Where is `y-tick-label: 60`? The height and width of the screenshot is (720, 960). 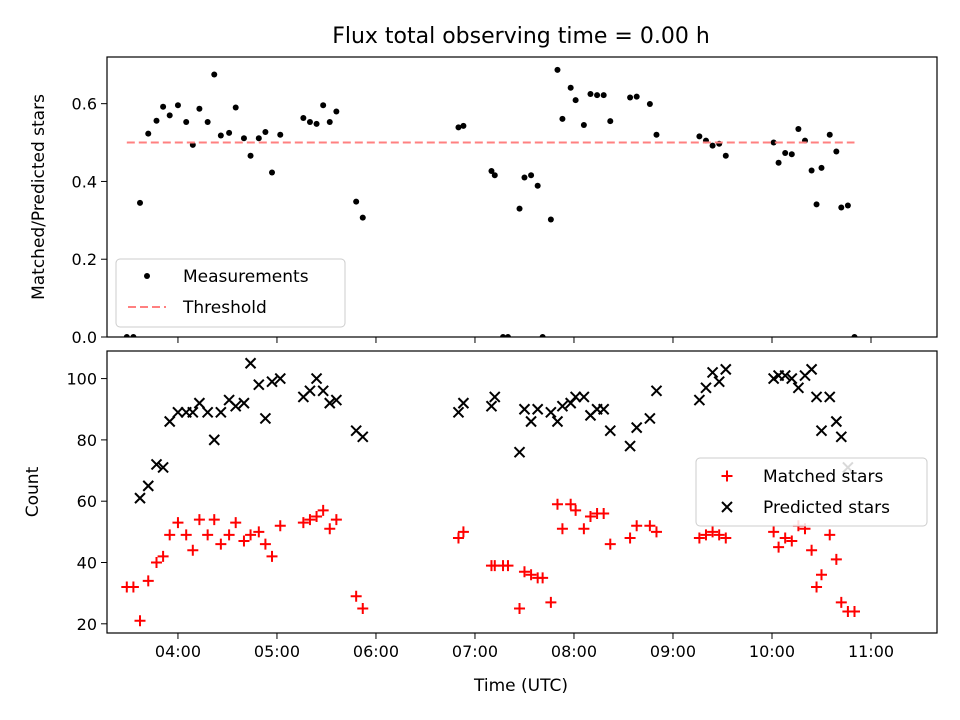 y-tick-label: 60 is located at coordinates (87, 501).